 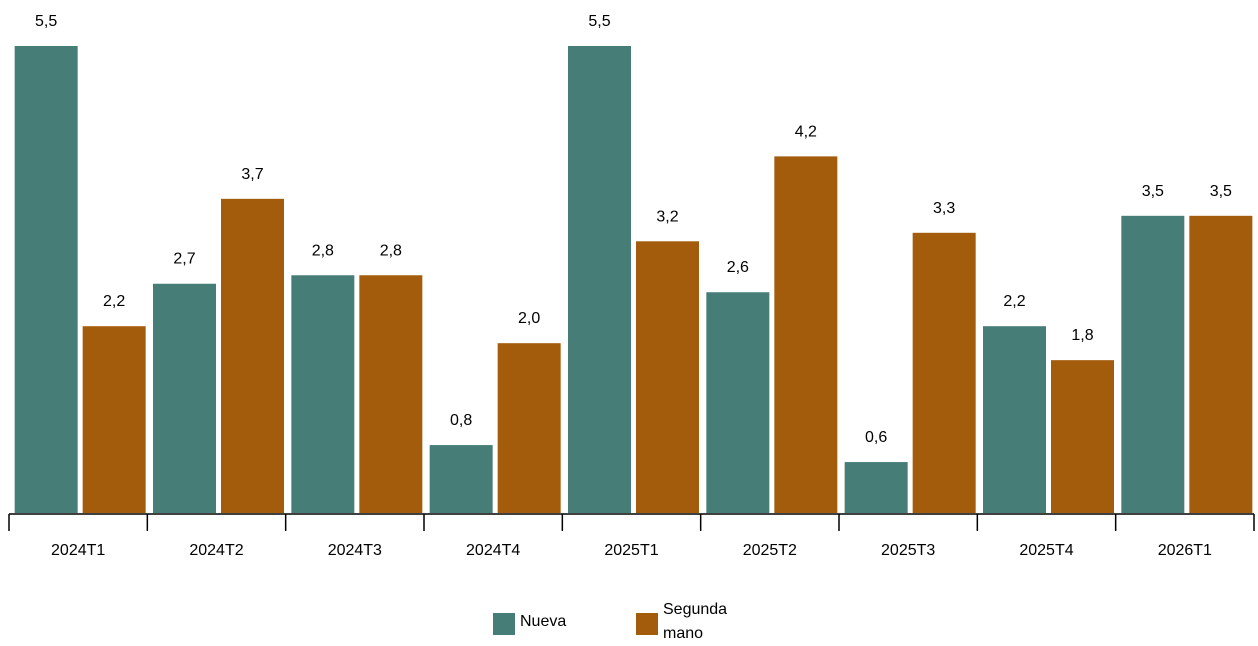 What do you see at coordinates (695, 621) in the screenshot?
I see `legend-label-segunda-mano: Segunda mano` at bounding box center [695, 621].